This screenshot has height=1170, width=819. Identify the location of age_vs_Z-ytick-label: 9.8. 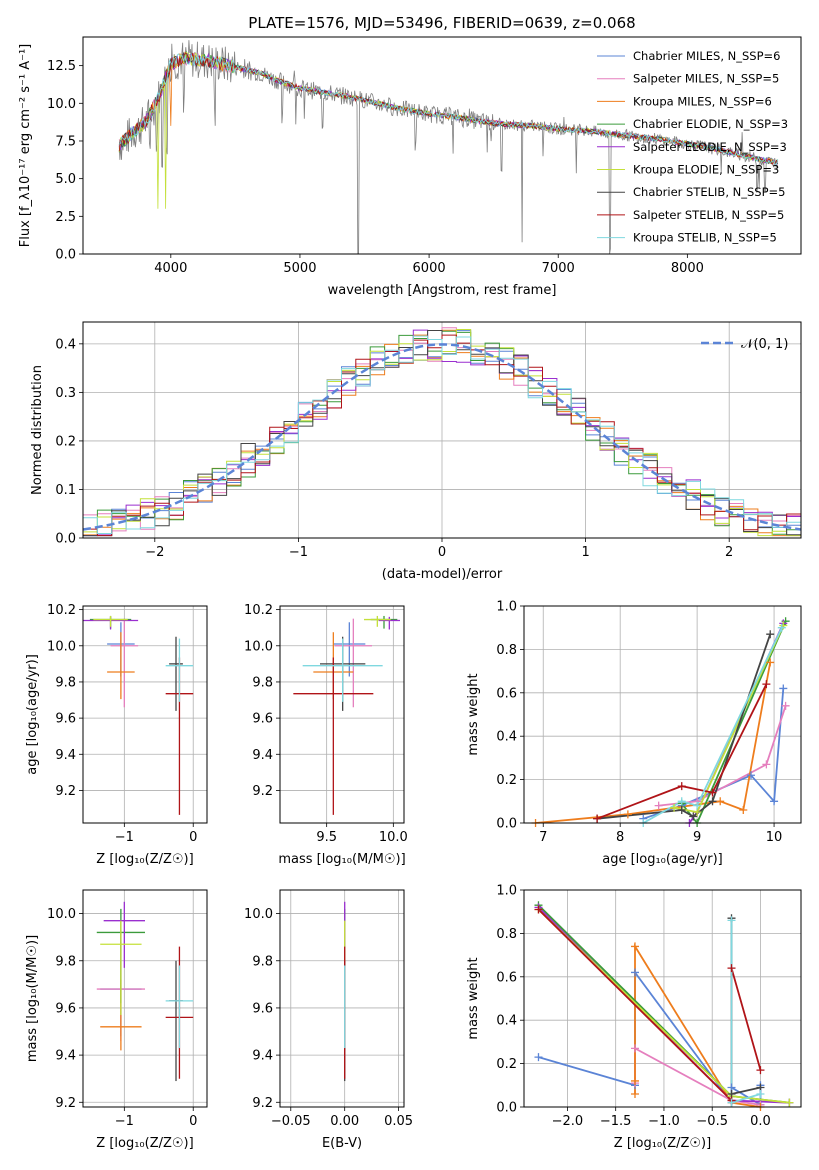
(65, 682).